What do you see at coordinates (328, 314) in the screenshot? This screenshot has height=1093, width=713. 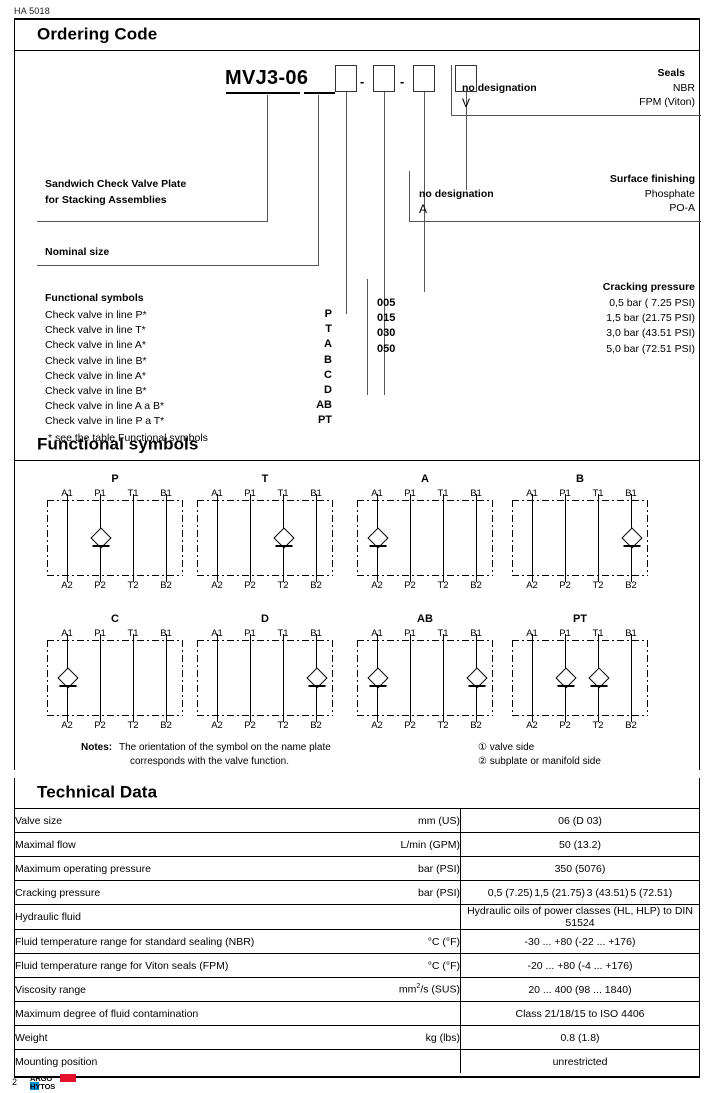 I see `functional-row-code: P` at bounding box center [328, 314].